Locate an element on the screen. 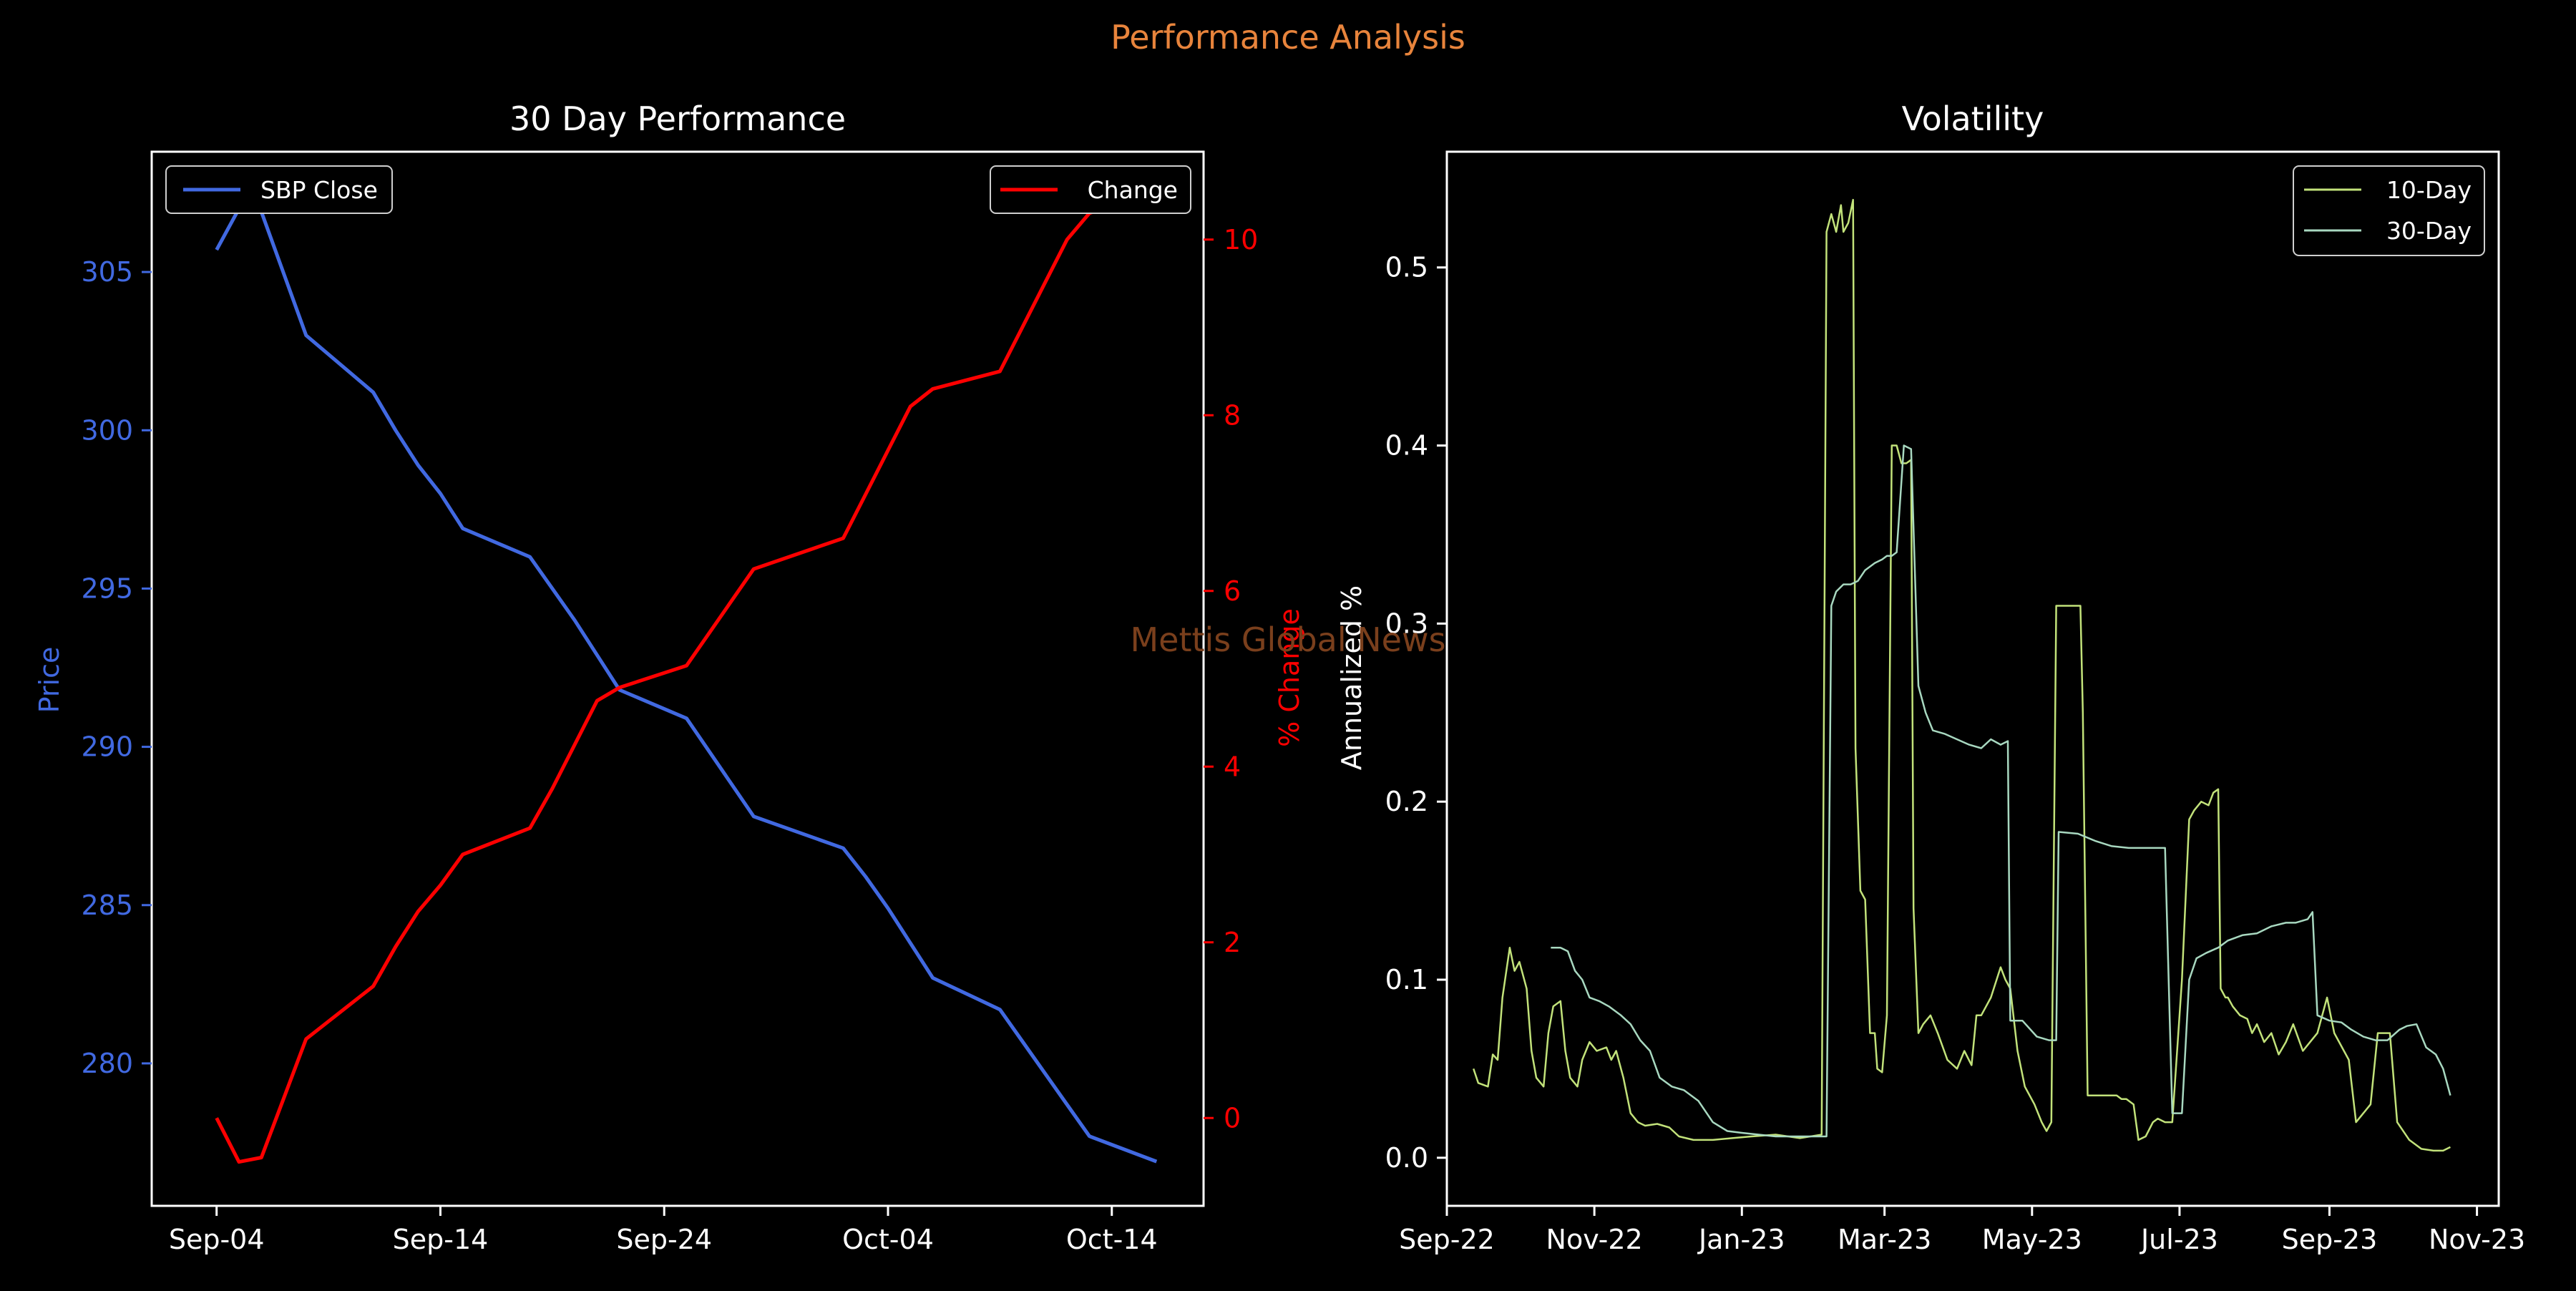 This screenshot has width=2576, height=1291. y-tick-label: 280 is located at coordinates (107, 1063).